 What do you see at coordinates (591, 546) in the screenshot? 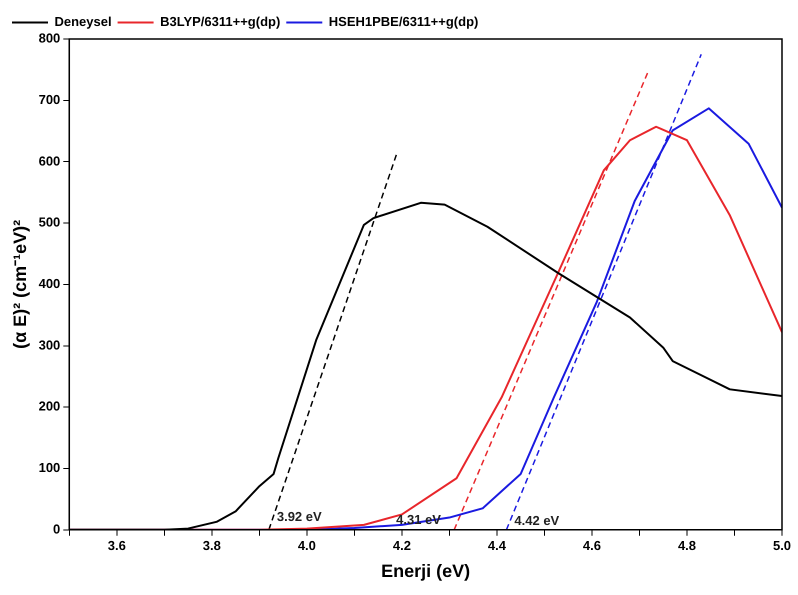
I see `x-tick-label: 4.6` at bounding box center [591, 546].